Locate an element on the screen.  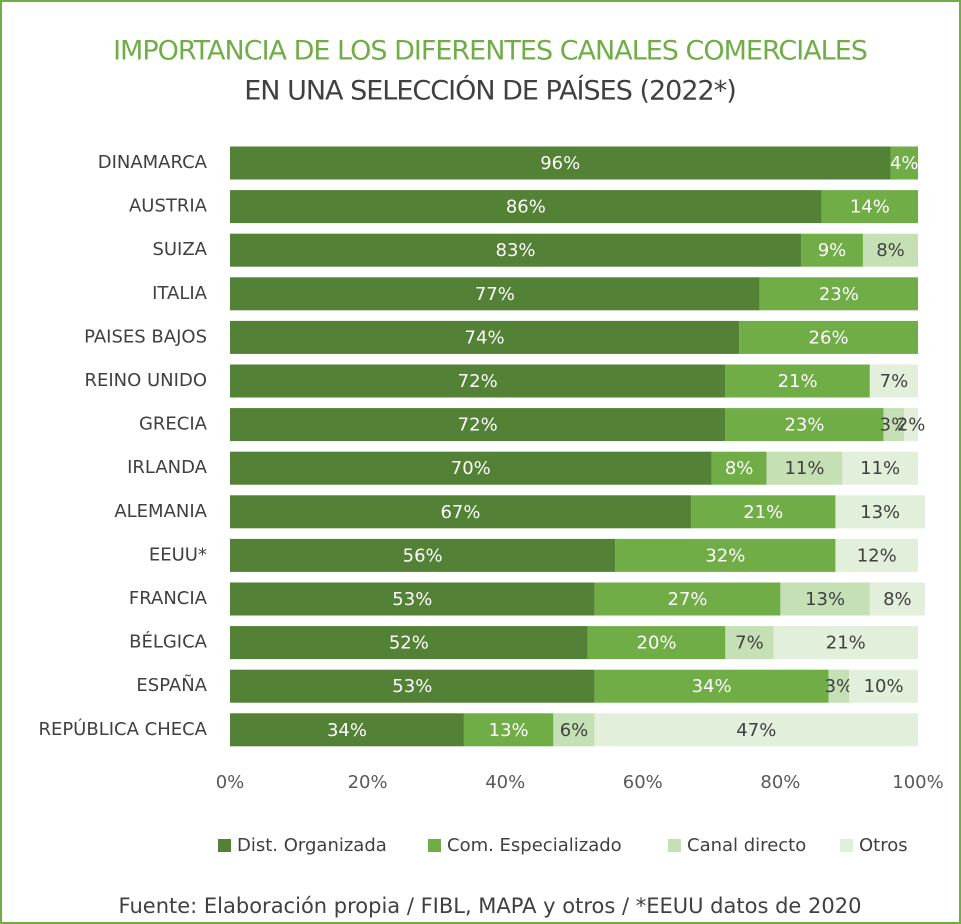
category-label: BÉLGICA is located at coordinates (168, 642).